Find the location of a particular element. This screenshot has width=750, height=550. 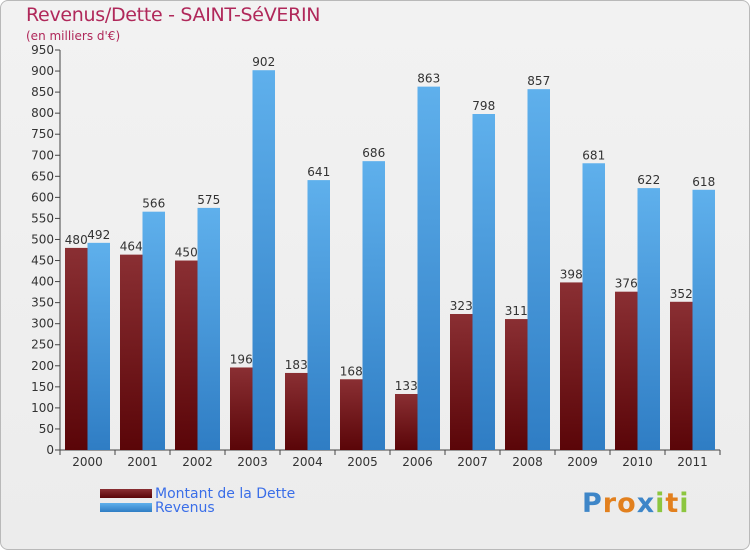

data-label: 133 is located at coordinates (406, 386).